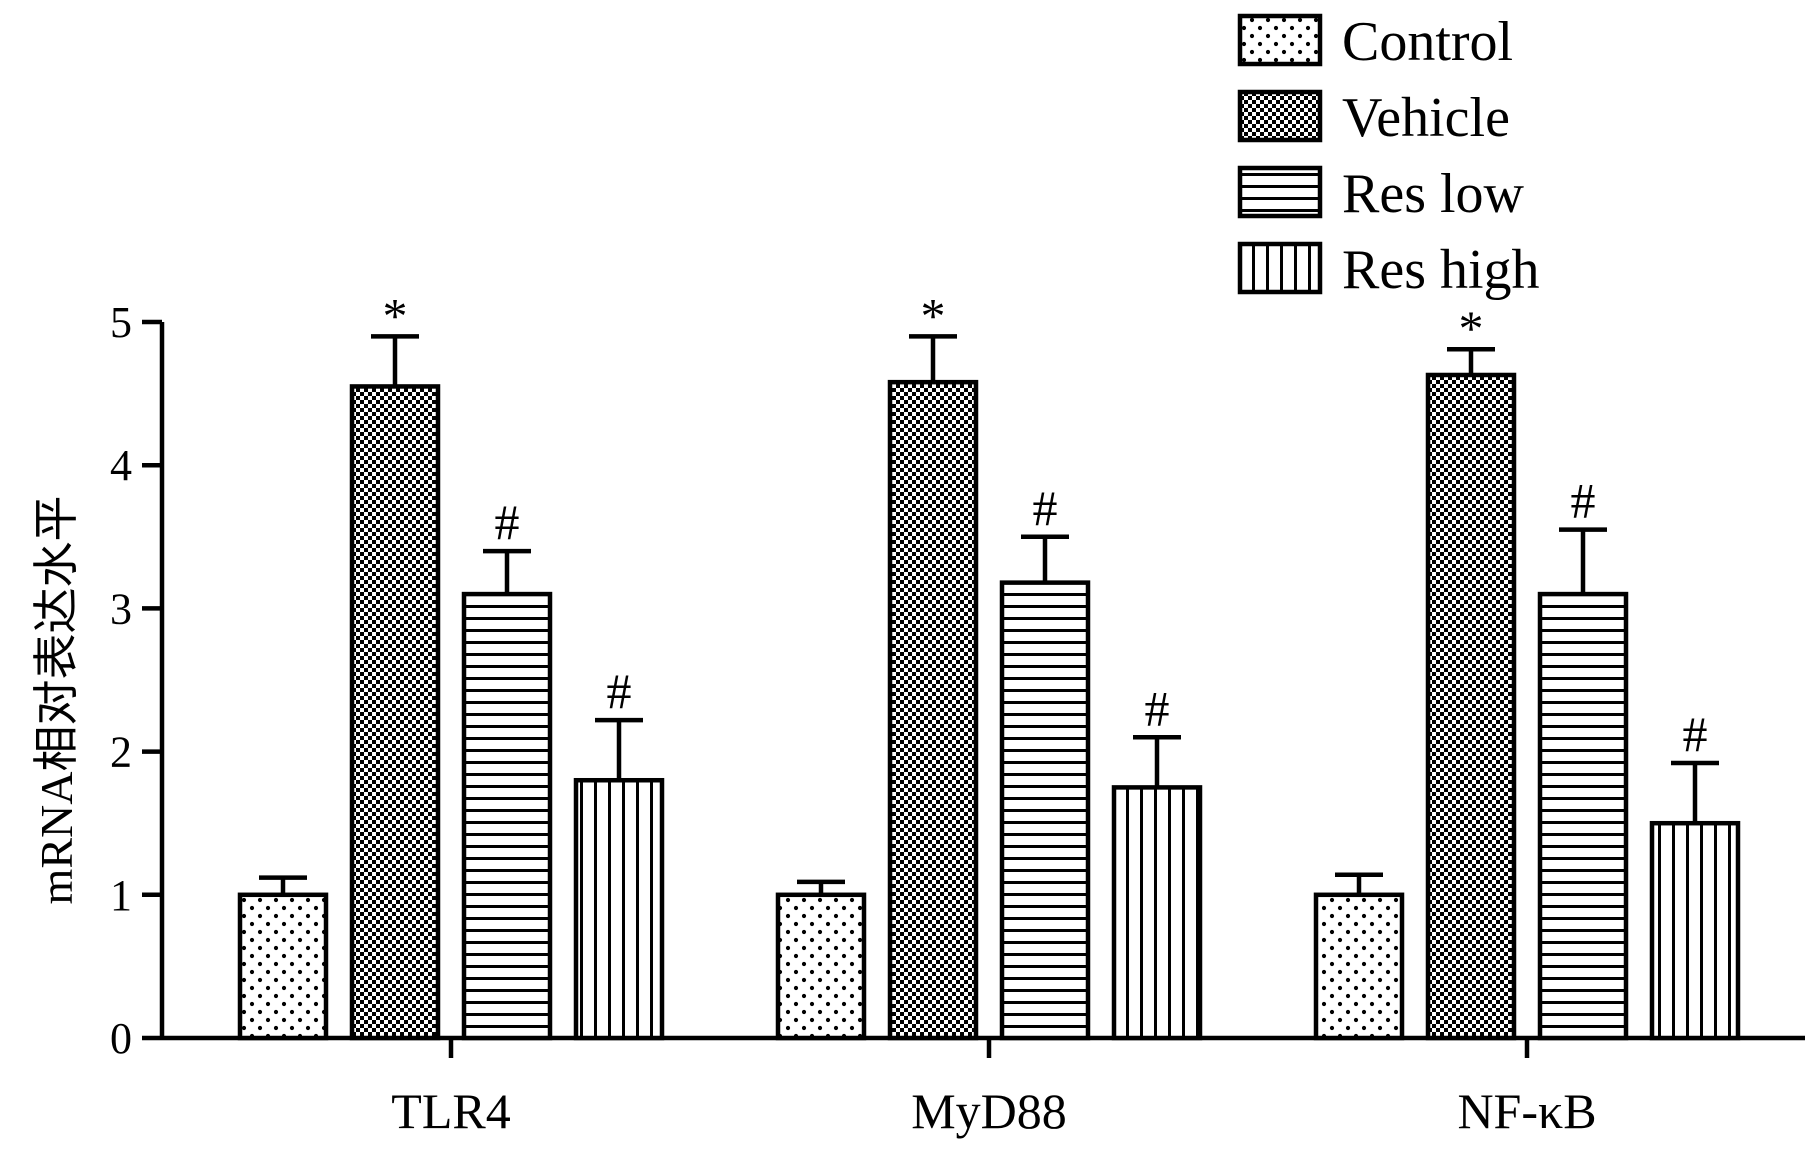  Describe the element at coordinates (1426, 118) in the screenshot. I see `legend-label: Vehicle` at that location.